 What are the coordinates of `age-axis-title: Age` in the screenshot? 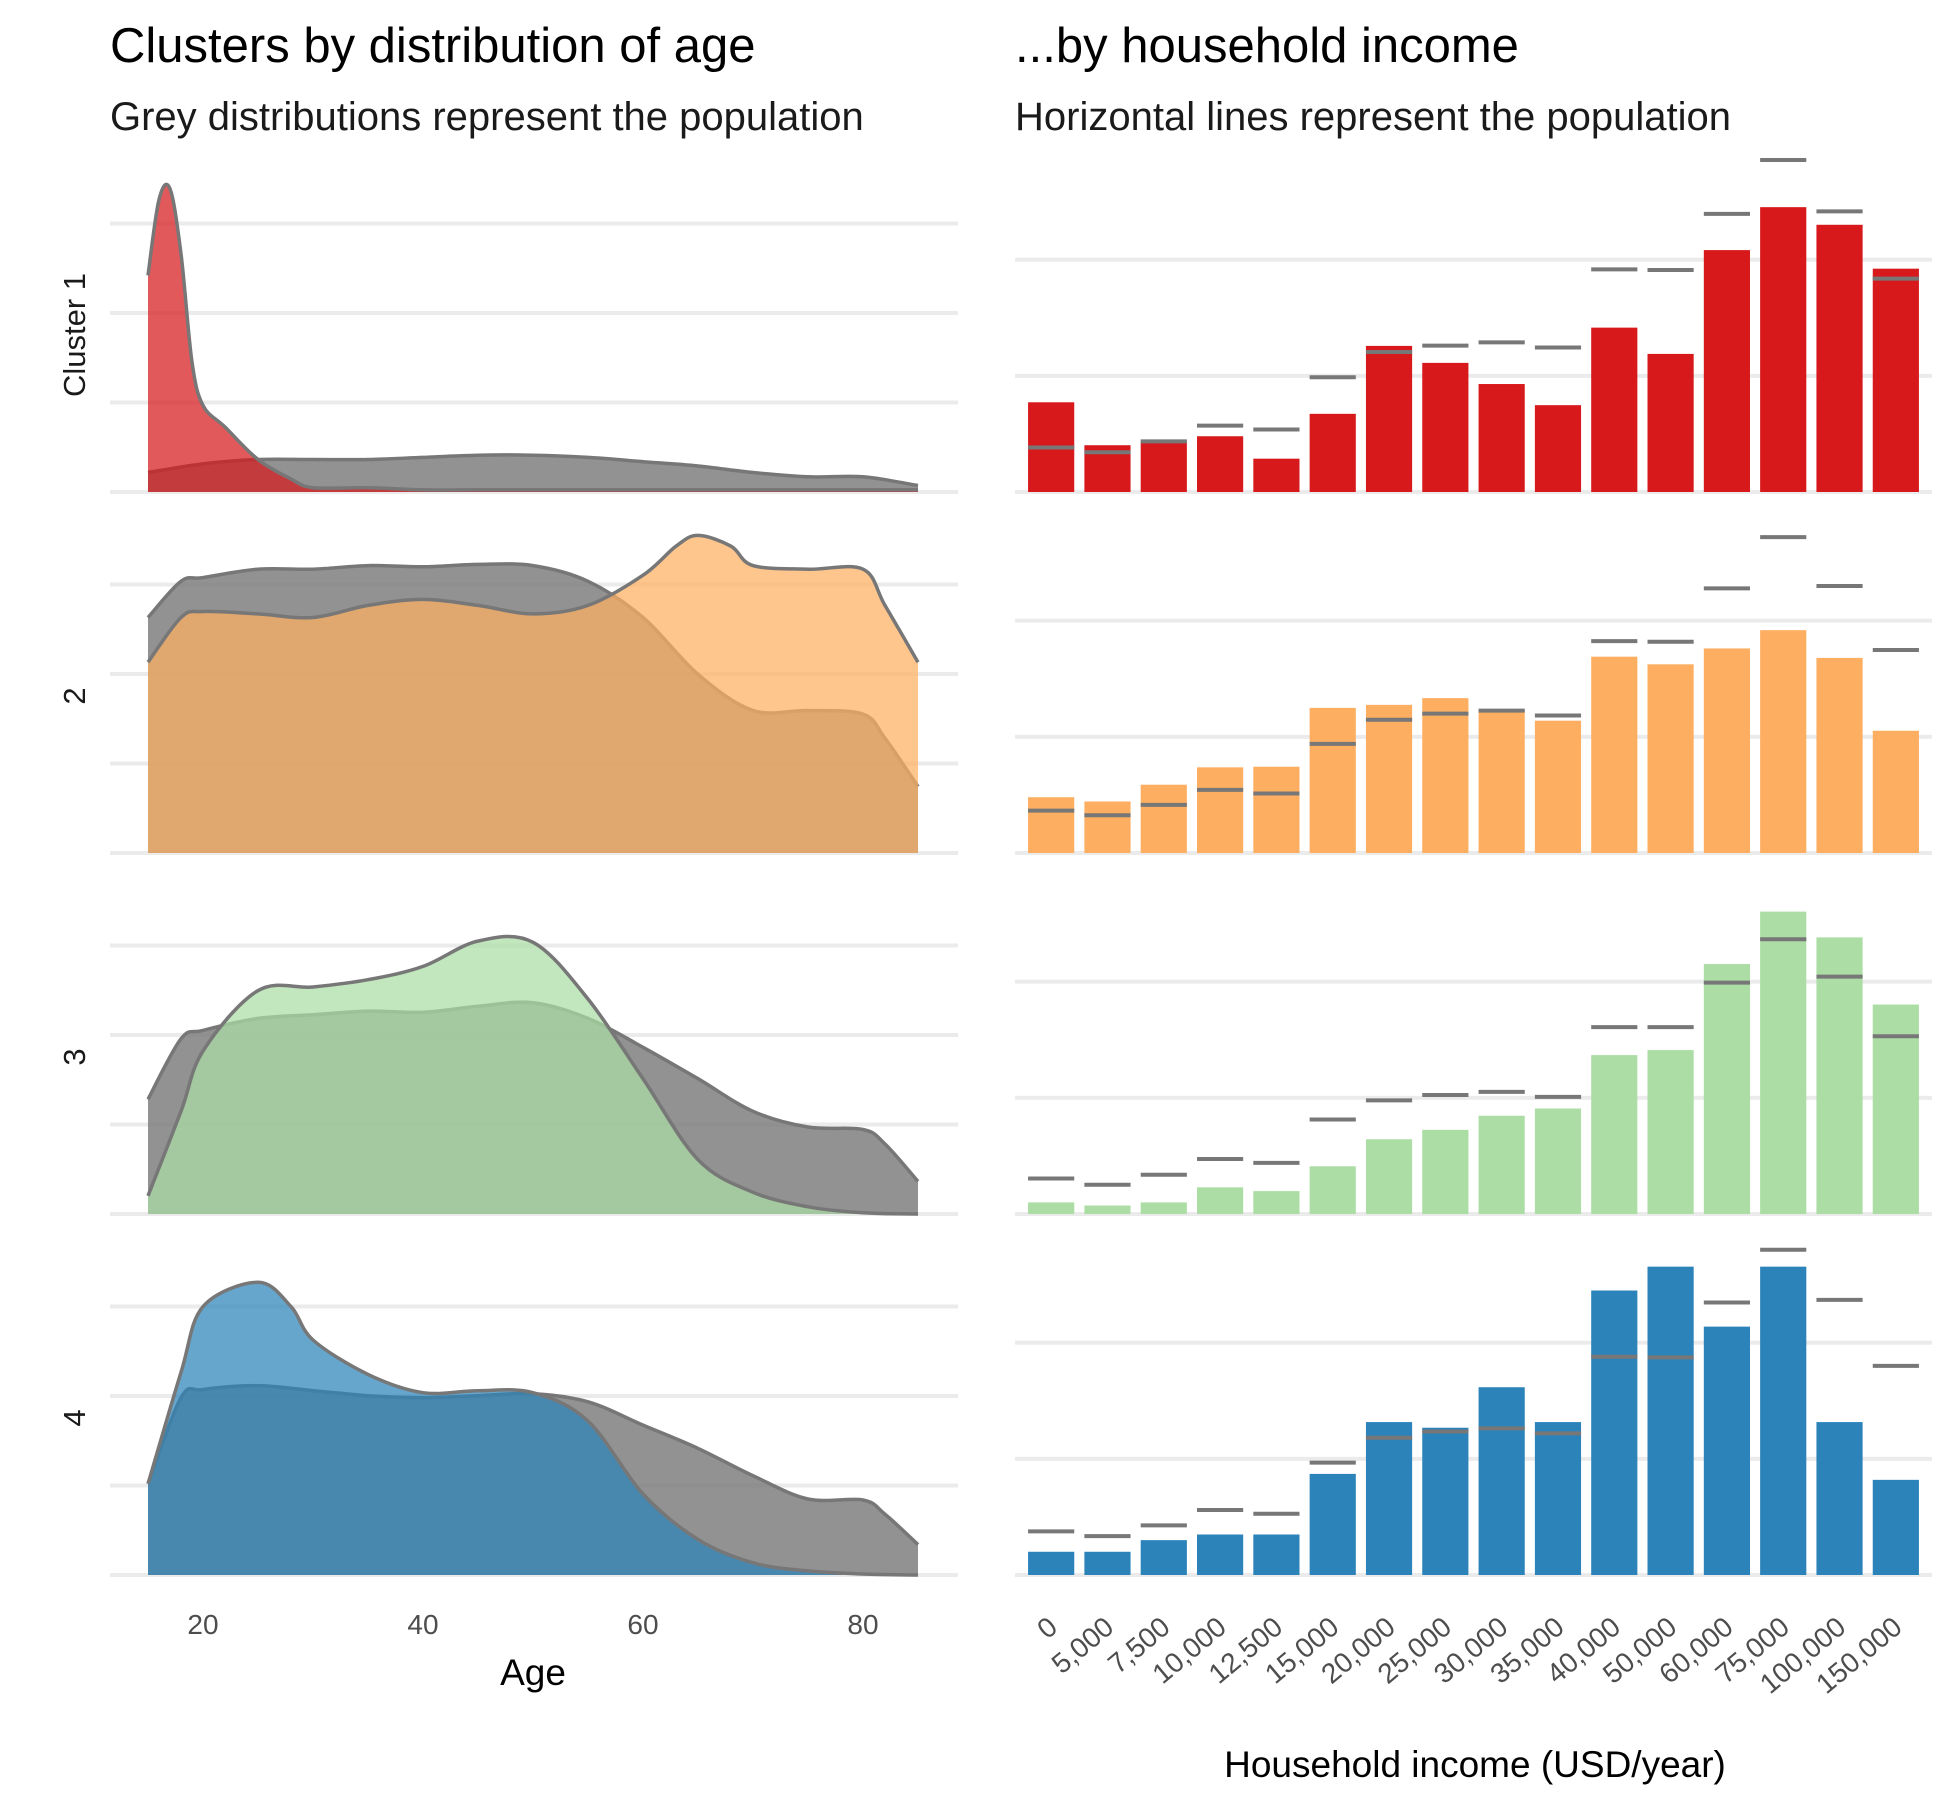 It's located at (533, 1672).